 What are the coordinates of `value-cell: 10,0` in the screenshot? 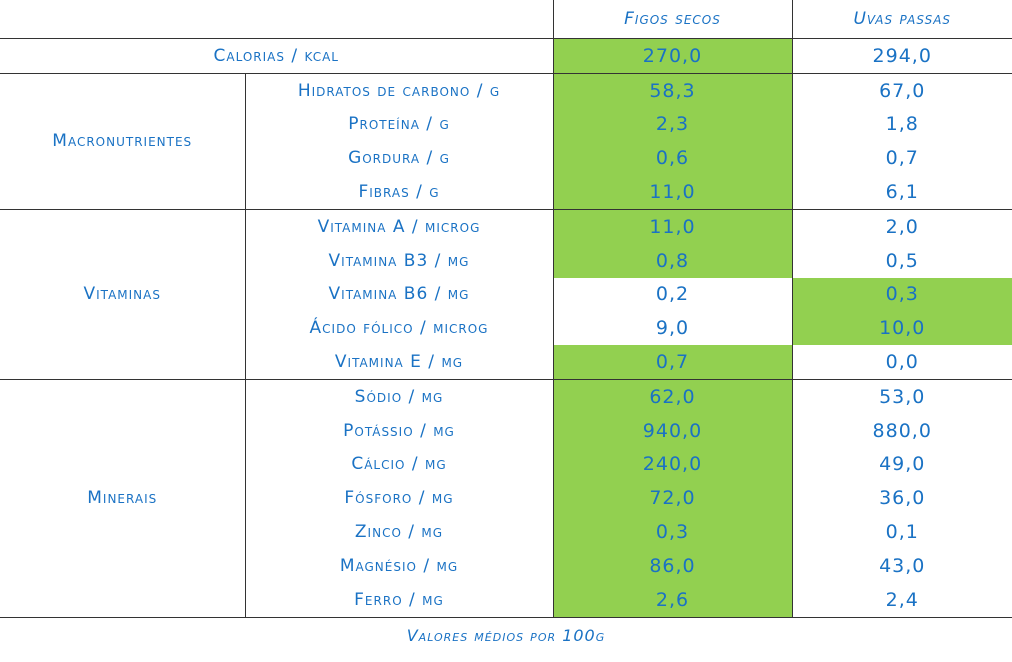 It's located at (901, 328).